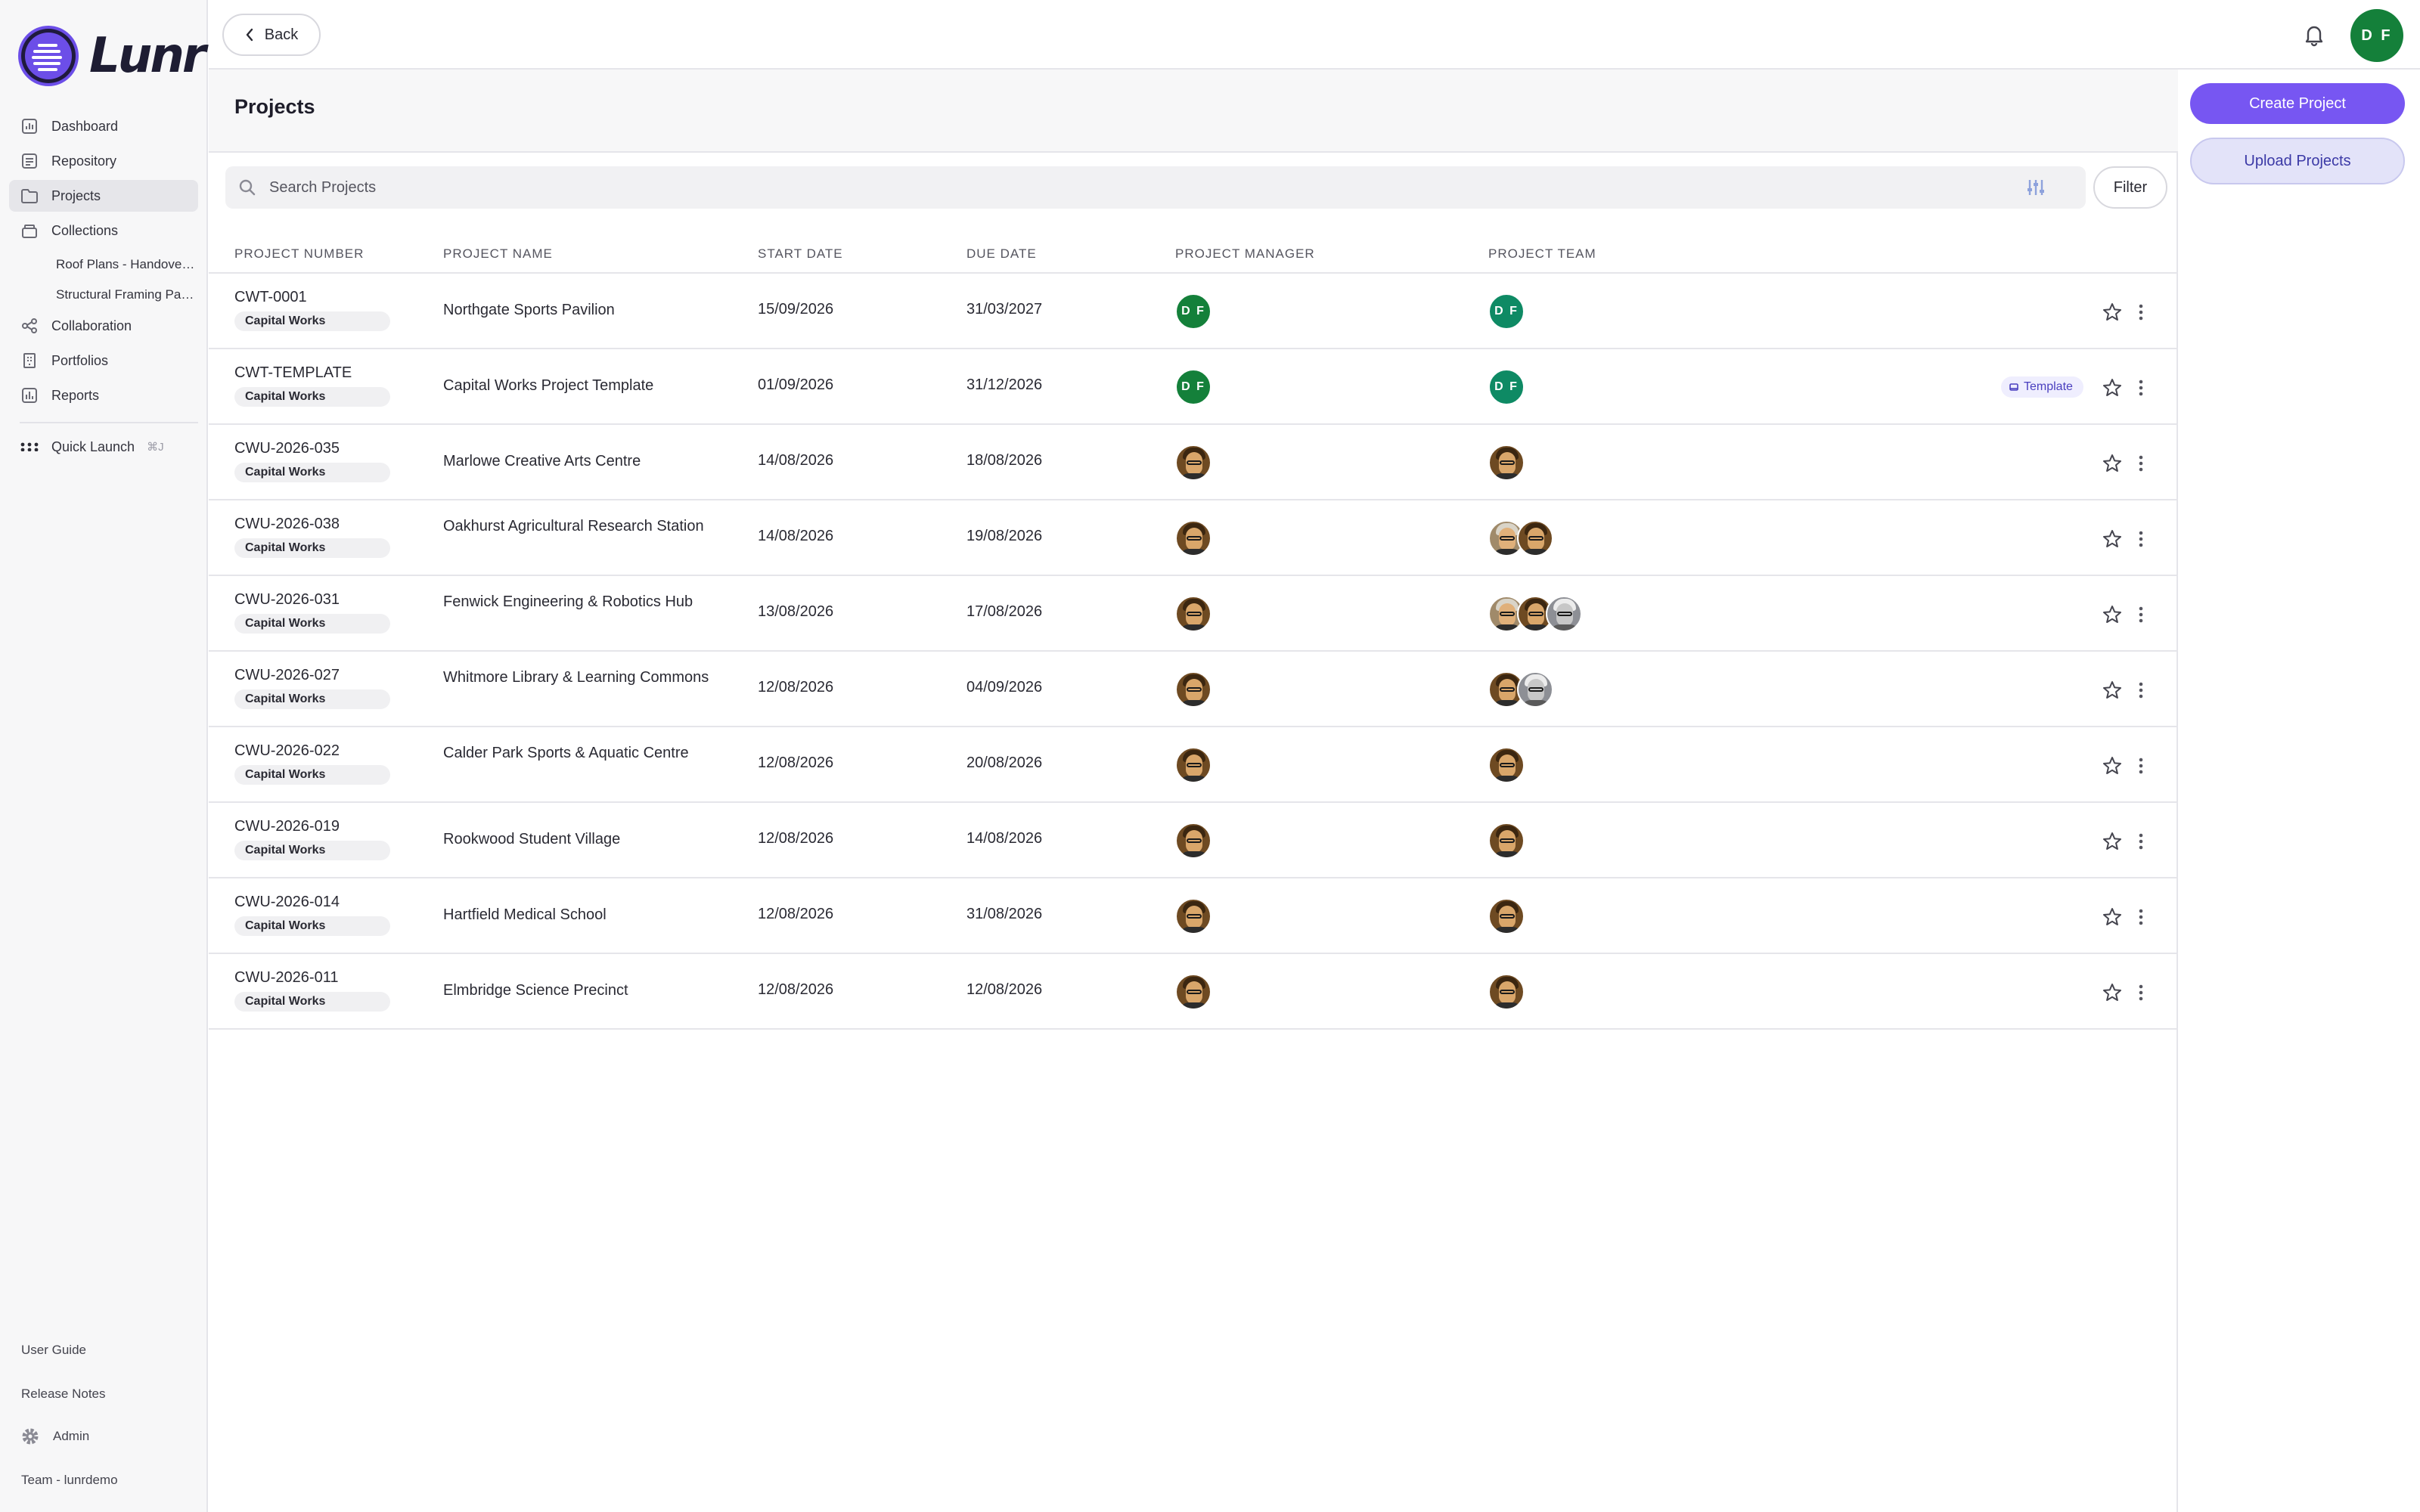  What do you see at coordinates (312, 850) in the screenshot?
I see `category-badge: Capital Works` at bounding box center [312, 850].